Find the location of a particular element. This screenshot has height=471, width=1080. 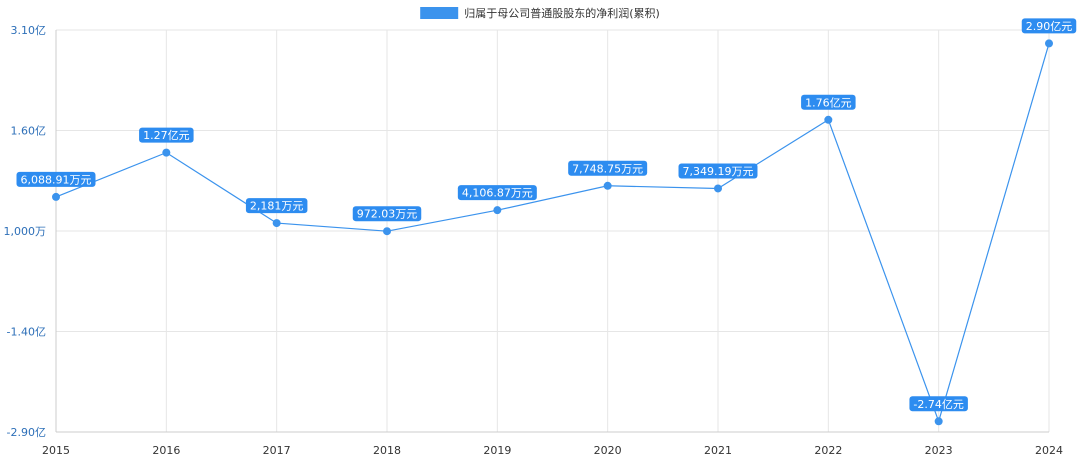

x-tick-label: 2016 is located at coordinates (166, 450).